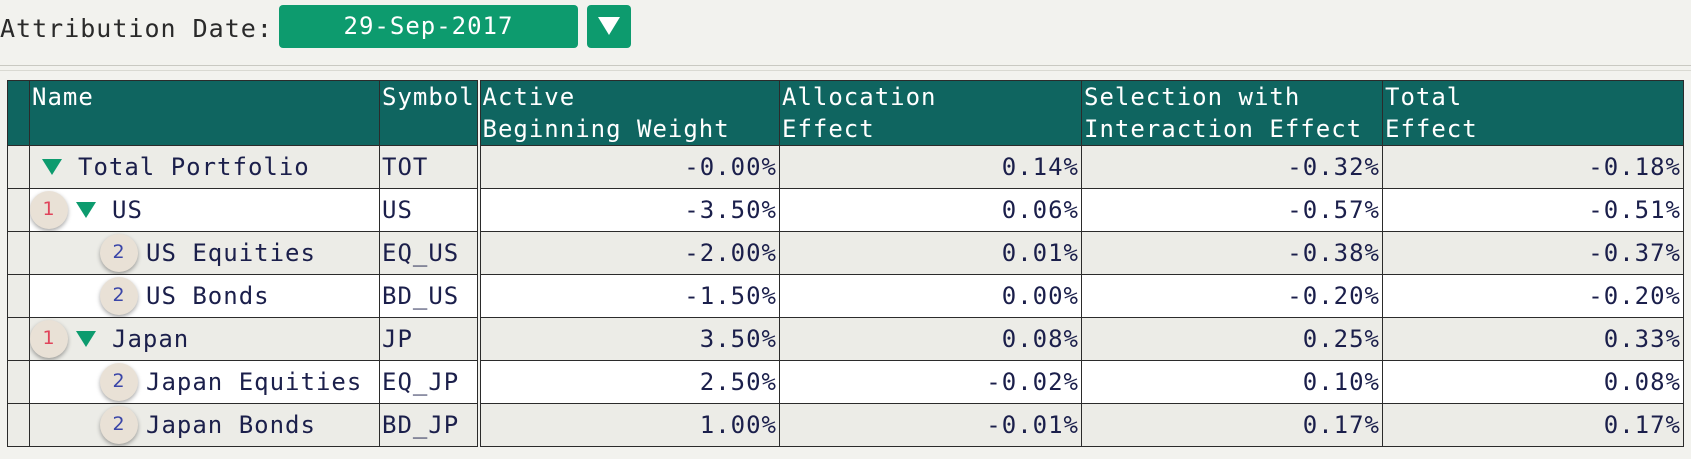  What do you see at coordinates (428, 26) in the screenshot?
I see `attribution-date-field: 29-Sep-2017` at bounding box center [428, 26].